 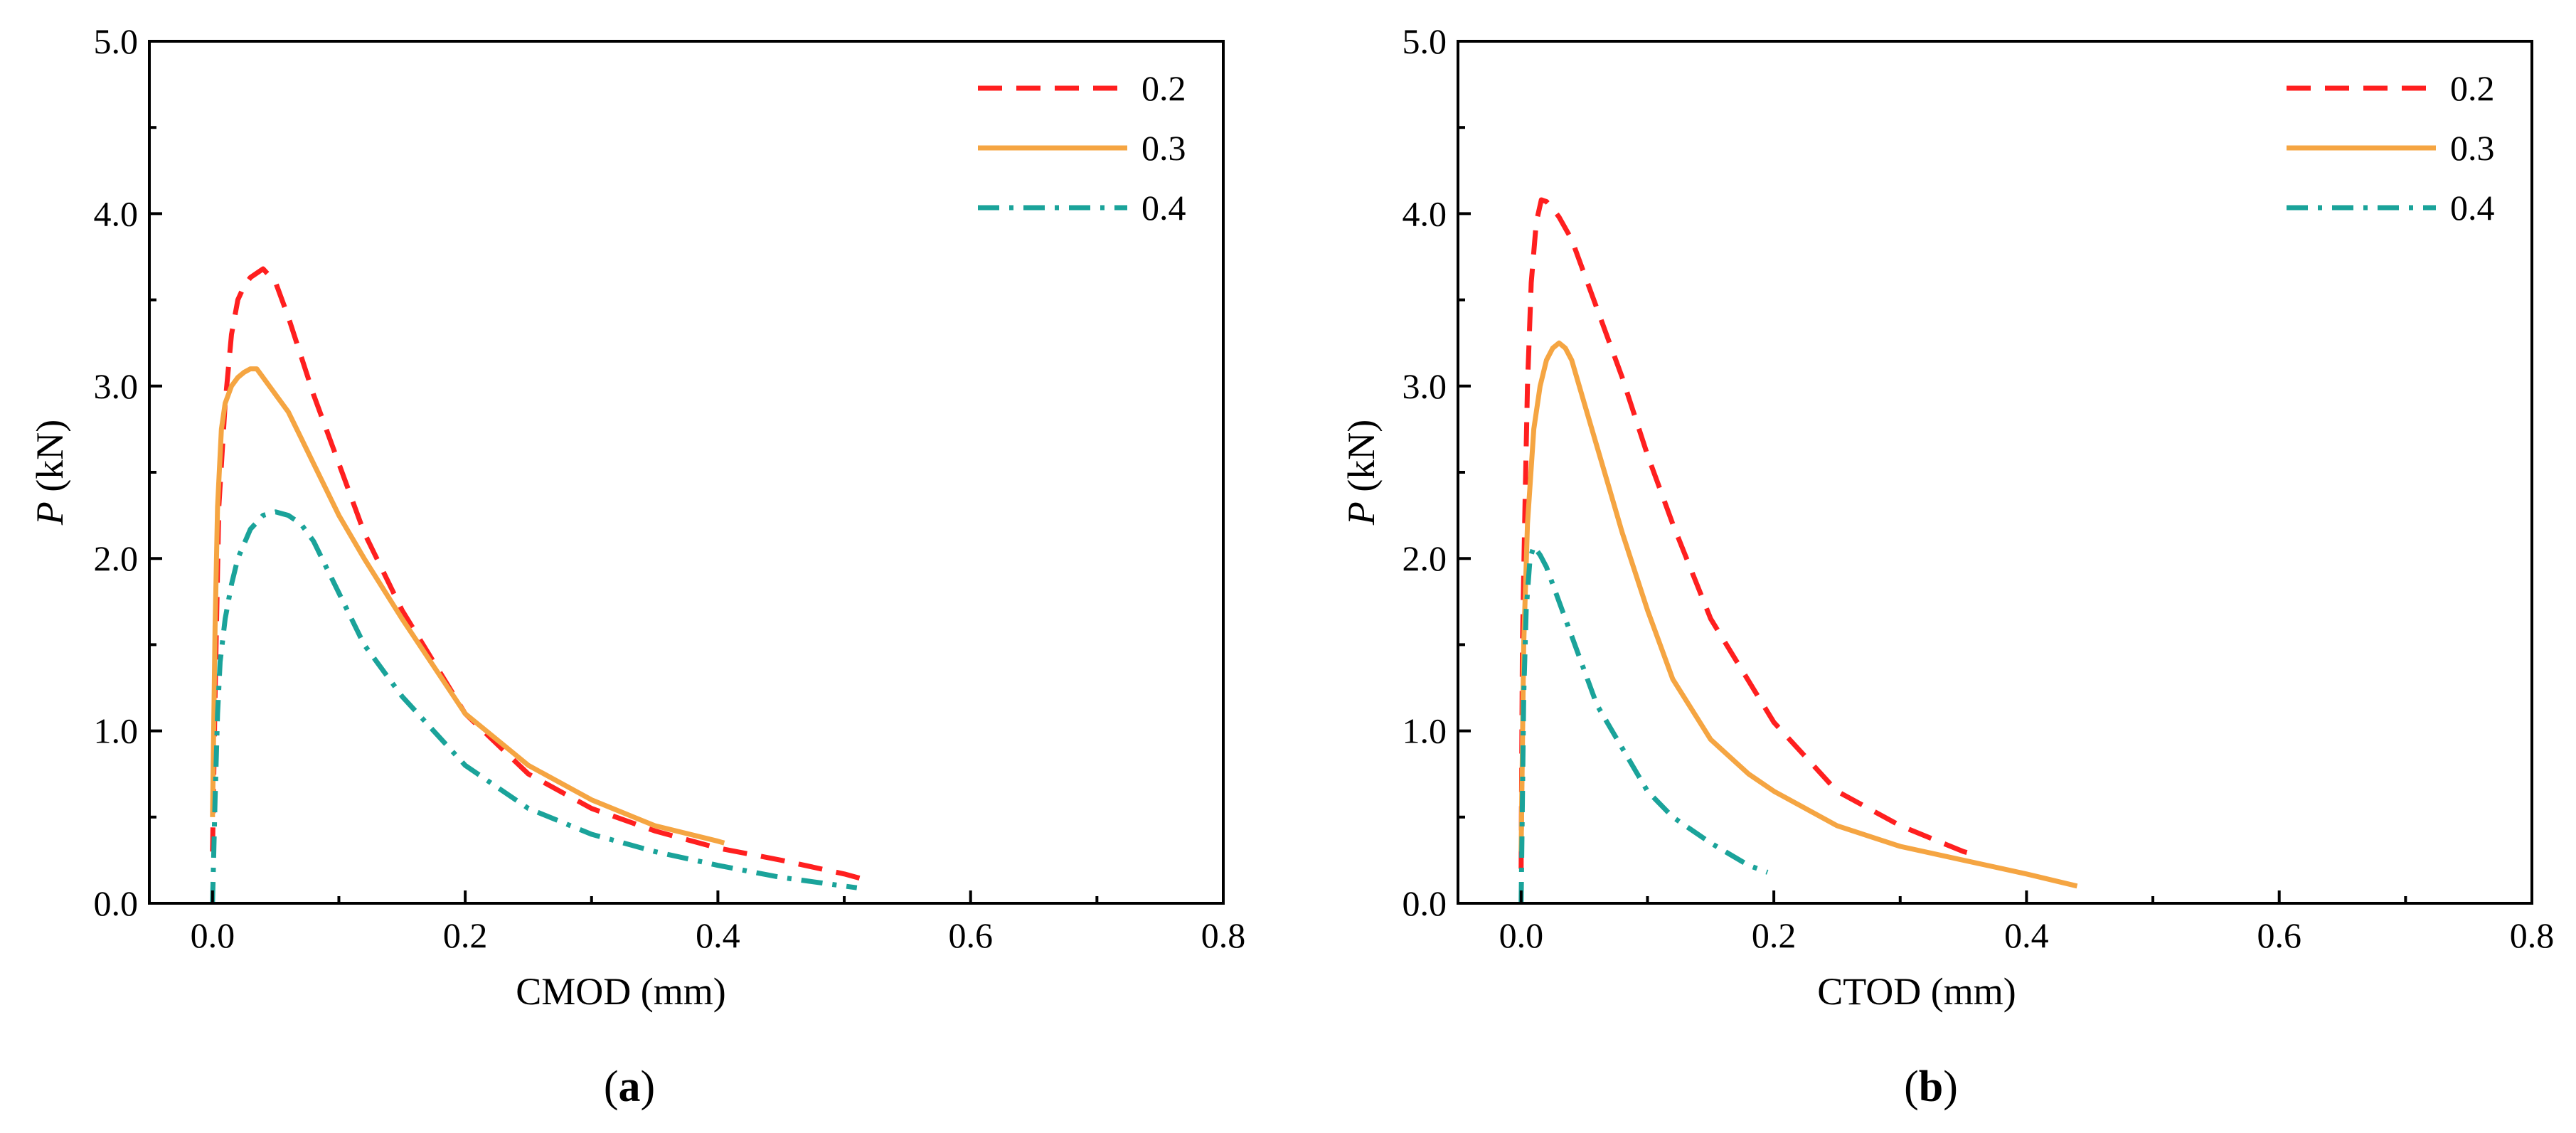 What do you see at coordinates (1425, 731) in the screenshot?
I see `y-tick-label-b: 1.0` at bounding box center [1425, 731].